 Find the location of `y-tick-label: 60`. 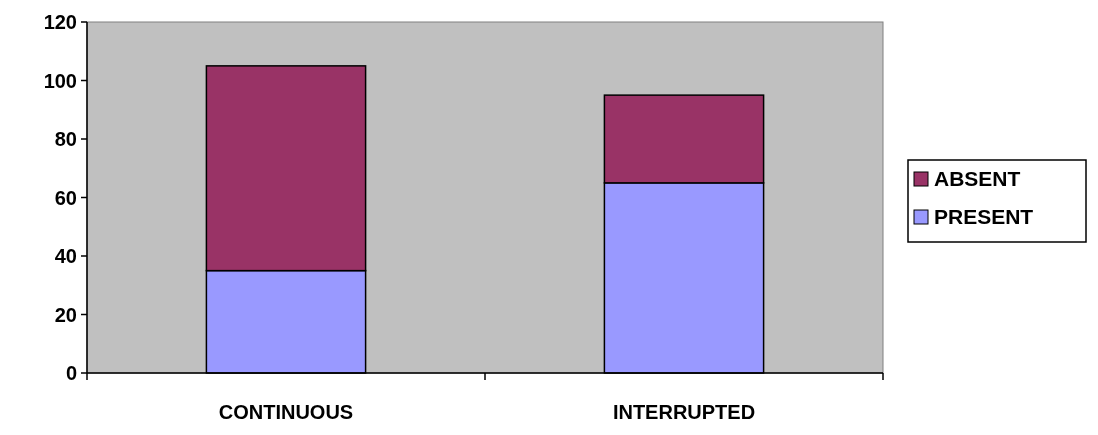

y-tick-label: 60 is located at coordinates (65, 197).